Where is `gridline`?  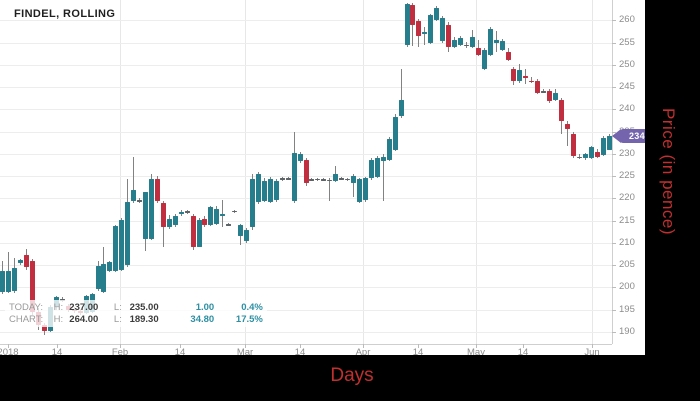
gridline is located at coordinates (306, 132).